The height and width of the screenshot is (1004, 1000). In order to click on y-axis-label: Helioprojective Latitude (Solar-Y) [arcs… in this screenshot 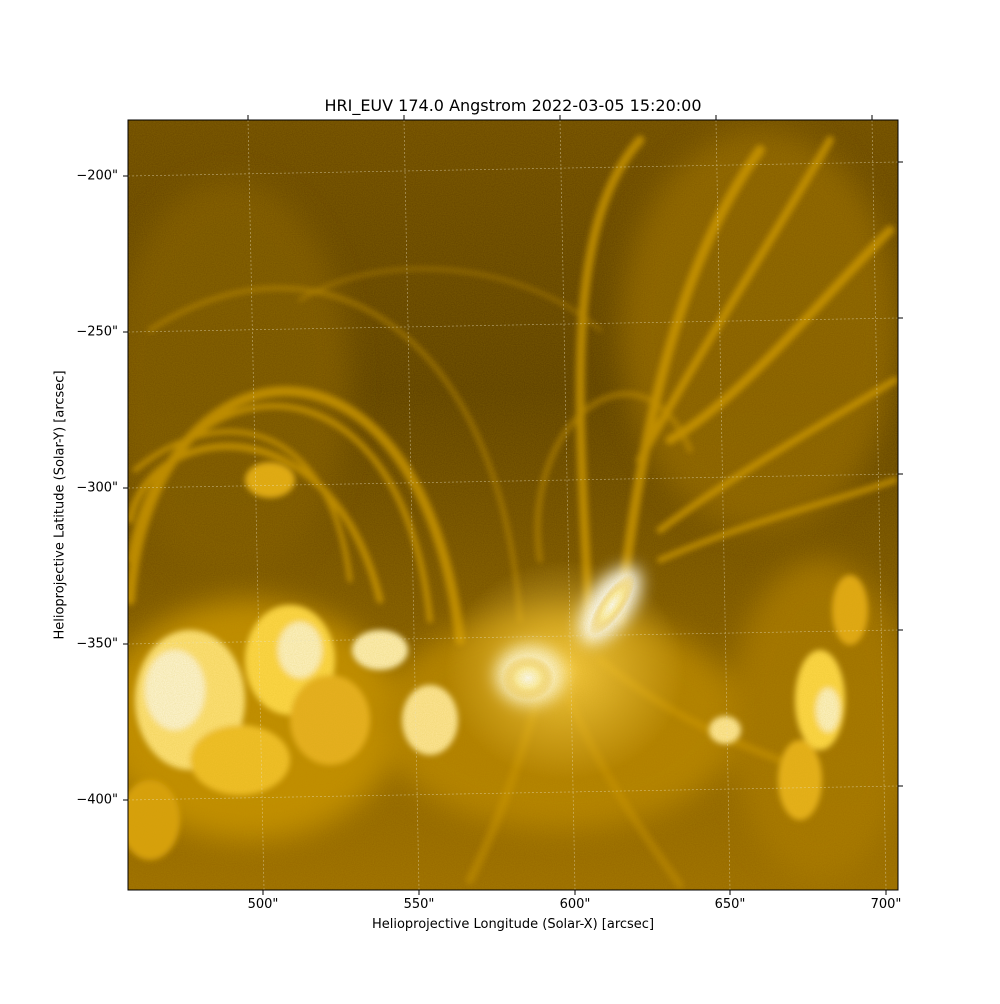, I will do `click(60, 505)`.